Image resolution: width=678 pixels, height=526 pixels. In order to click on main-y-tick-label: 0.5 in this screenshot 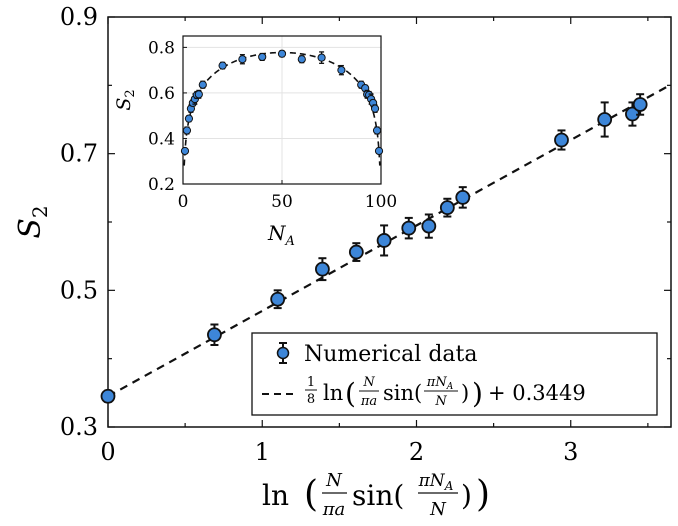, I will do `click(79, 290)`.